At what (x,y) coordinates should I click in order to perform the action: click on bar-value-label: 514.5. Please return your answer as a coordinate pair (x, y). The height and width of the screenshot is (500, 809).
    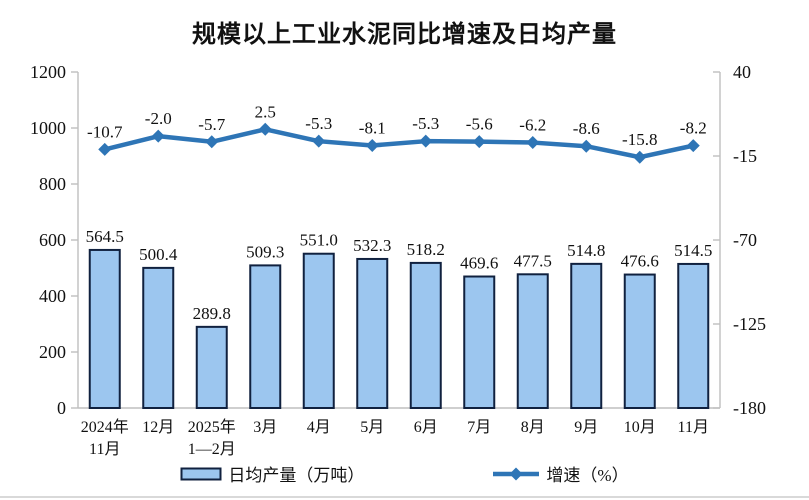
    Looking at the image, I should click on (693, 250).